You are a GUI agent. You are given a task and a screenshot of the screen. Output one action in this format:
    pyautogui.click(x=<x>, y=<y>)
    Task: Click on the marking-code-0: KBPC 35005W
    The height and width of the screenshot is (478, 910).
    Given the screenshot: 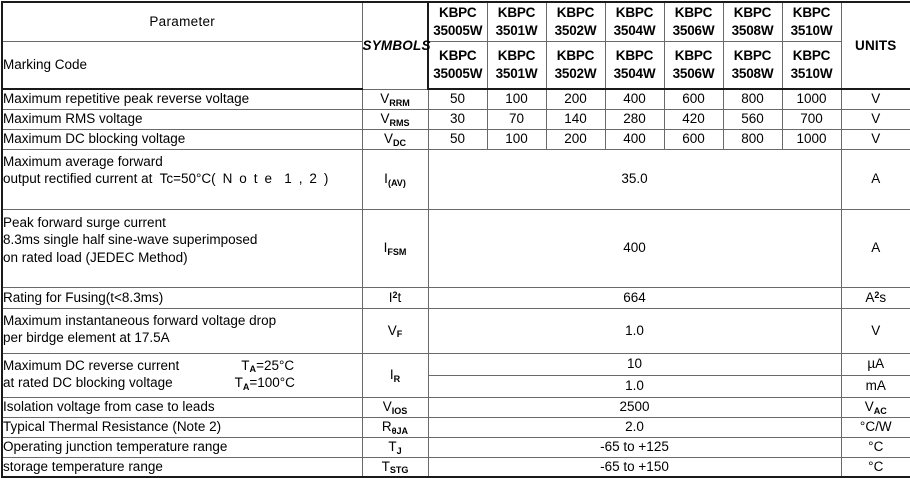 What is the action you would take?
    pyautogui.click(x=457, y=65)
    